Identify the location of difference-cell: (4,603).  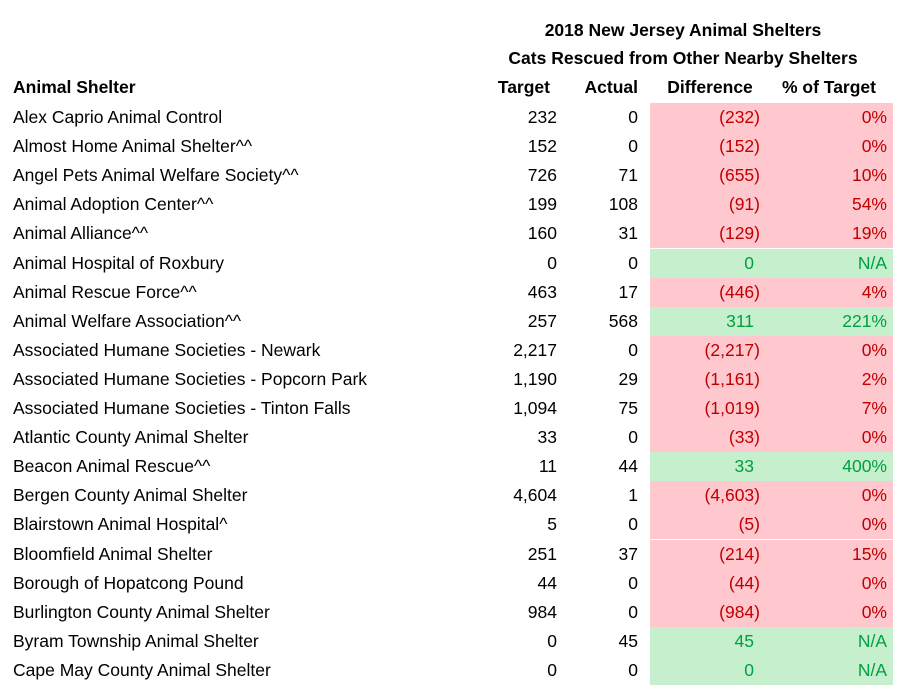
(732, 495).